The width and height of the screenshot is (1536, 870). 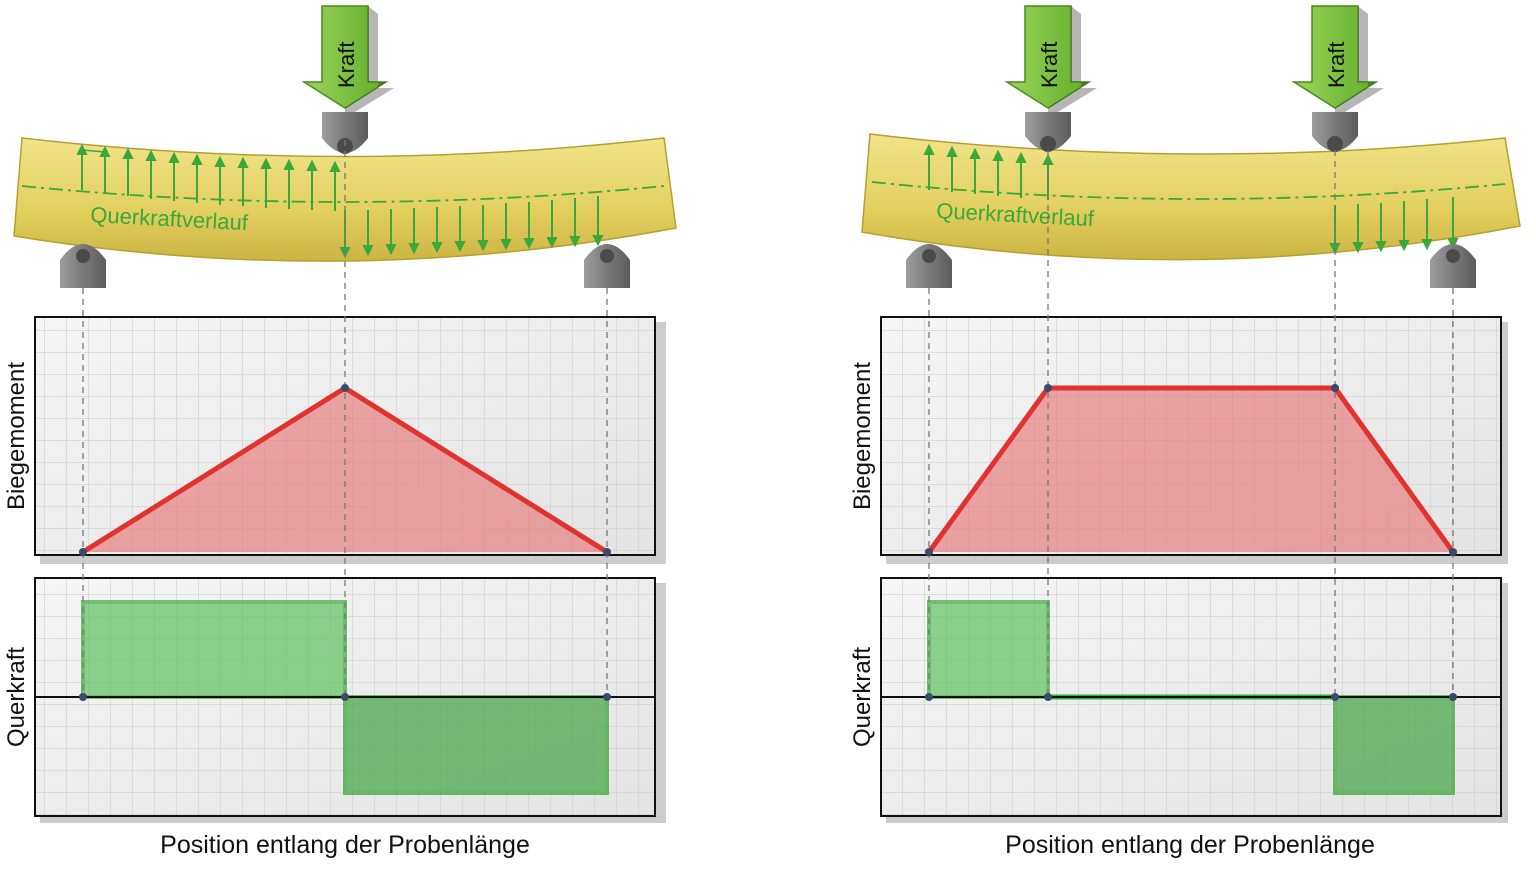 I want to click on beam, so click(x=1191, y=197).